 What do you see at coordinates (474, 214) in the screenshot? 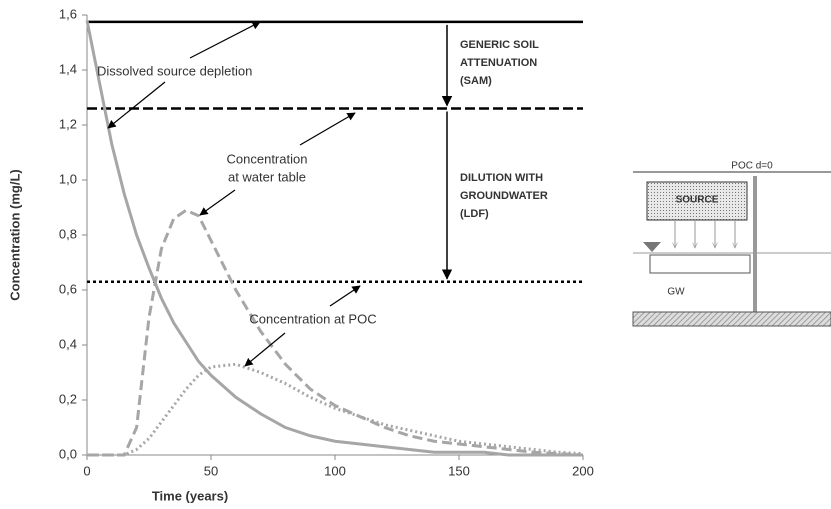
I see `annotation: (LDF)` at bounding box center [474, 214].